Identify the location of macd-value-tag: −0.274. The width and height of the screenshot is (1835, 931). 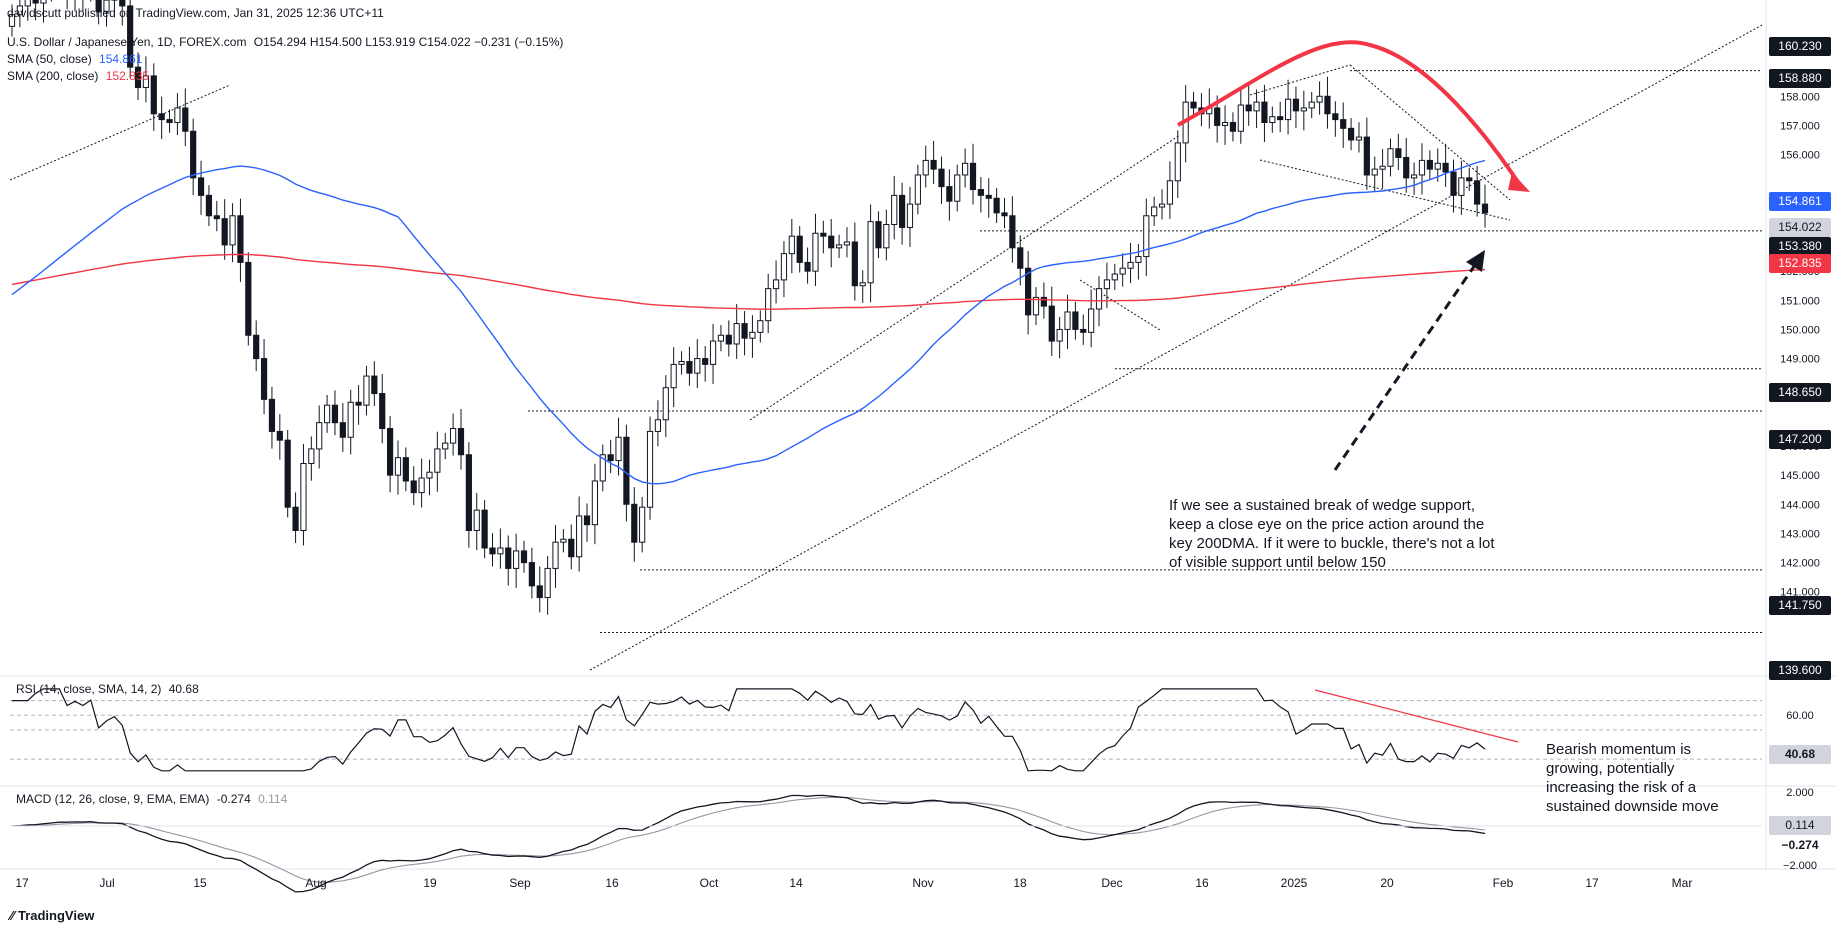
(1800, 845).